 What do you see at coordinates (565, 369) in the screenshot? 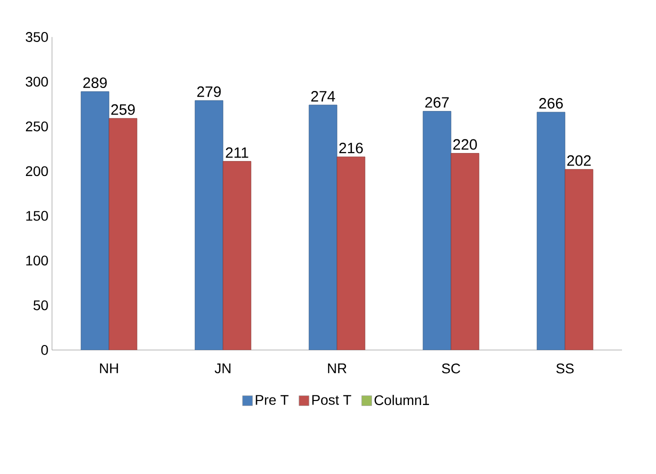
I see `x-tick-label: SS` at bounding box center [565, 369].